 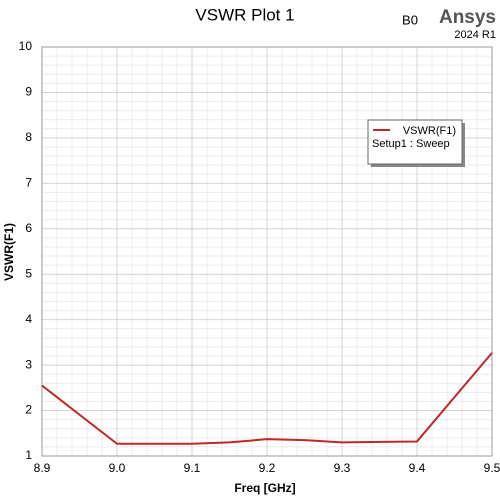 What do you see at coordinates (475, 35) in the screenshot?
I see `version: 2024 R1` at bounding box center [475, 35].